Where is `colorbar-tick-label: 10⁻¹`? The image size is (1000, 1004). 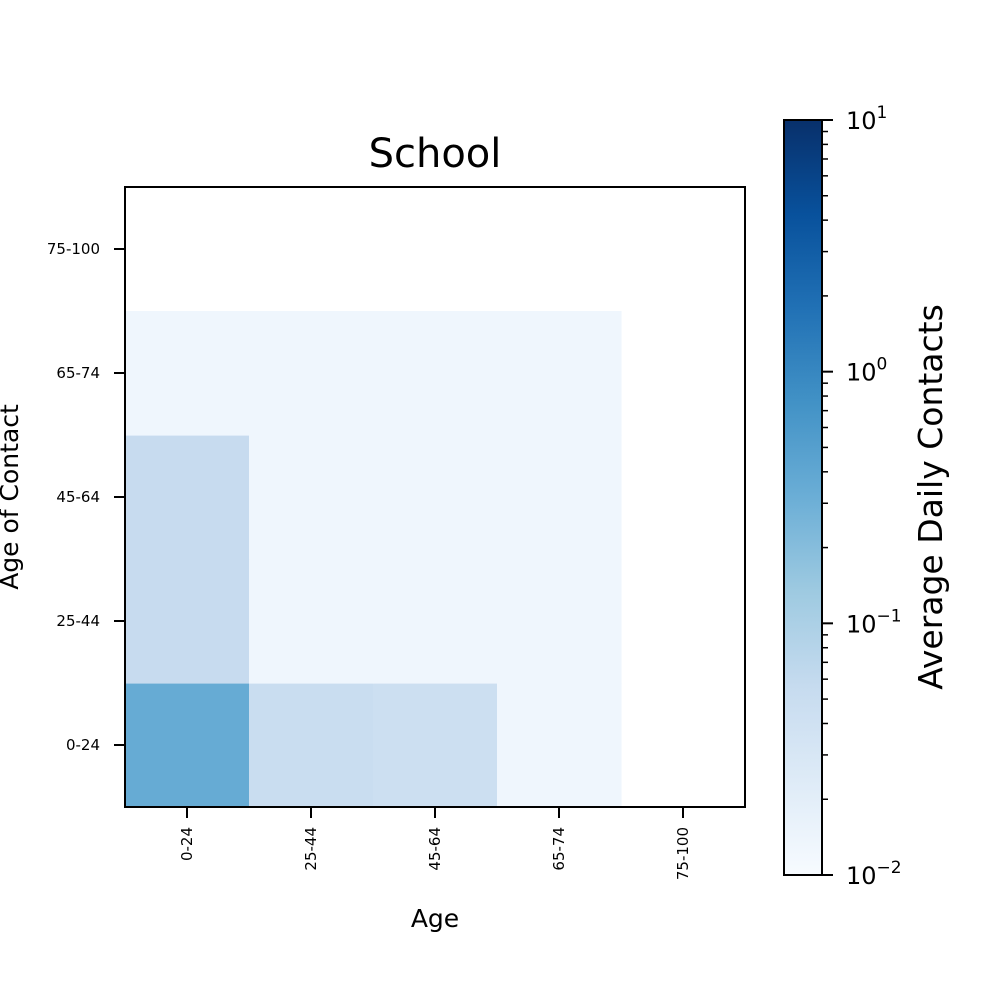
colorbar-tick-label: 10⁻¹ is located at coordinates (874, 622).